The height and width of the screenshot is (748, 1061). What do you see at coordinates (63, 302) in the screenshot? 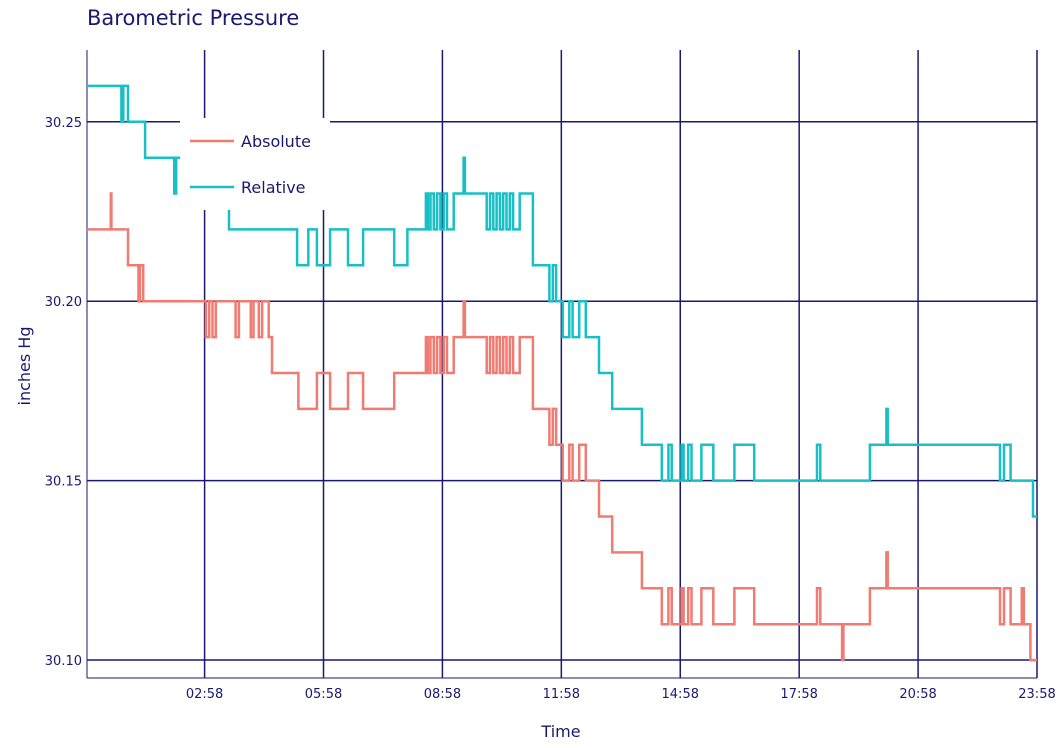
I see `y-tick-label: 30.20` at bounding box center [63, 302].